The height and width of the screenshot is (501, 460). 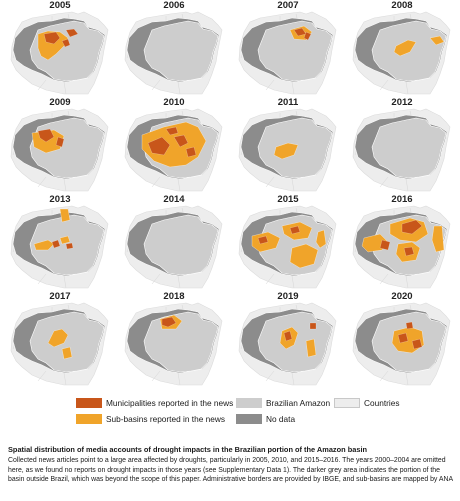 I want to click on year-label: 2008, so click(x=402, y=5).